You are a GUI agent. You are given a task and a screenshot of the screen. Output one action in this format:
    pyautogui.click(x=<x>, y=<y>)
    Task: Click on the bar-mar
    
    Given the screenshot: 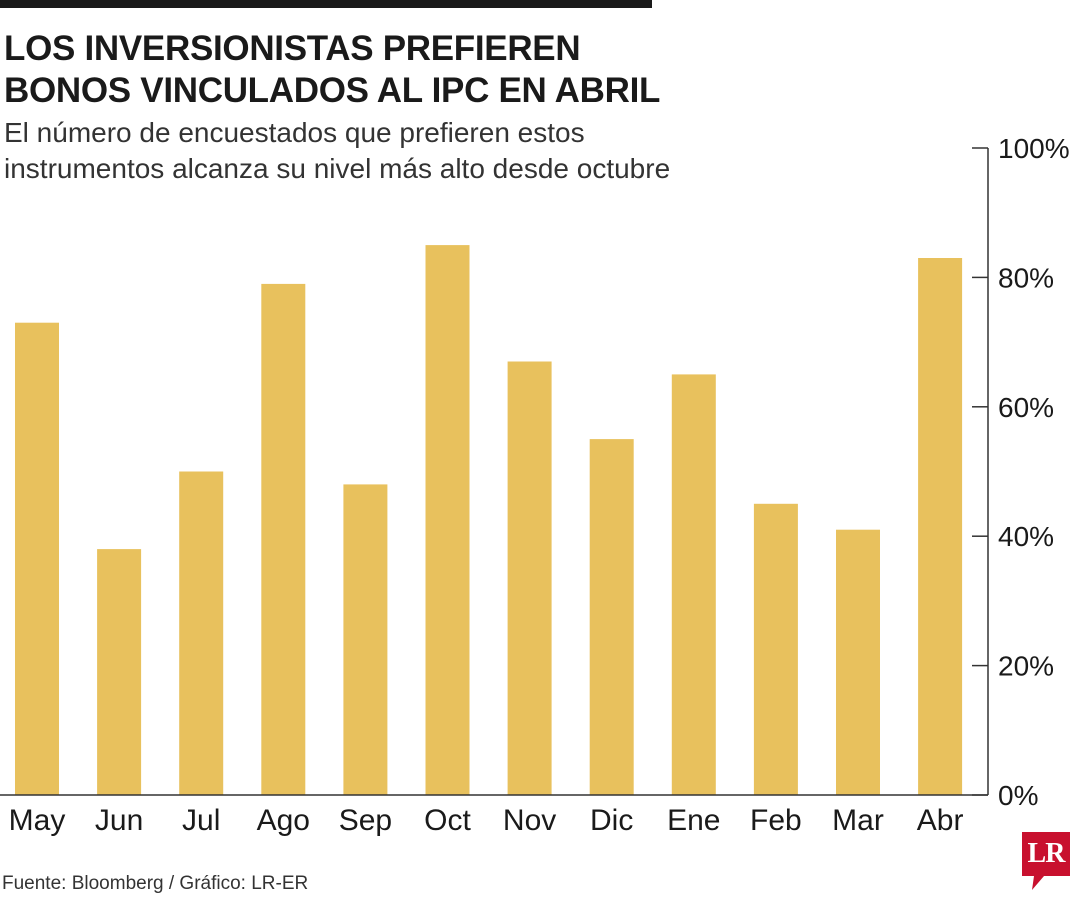 What is the action you would take?
    pyautogui.click(x=858, y=662)
    